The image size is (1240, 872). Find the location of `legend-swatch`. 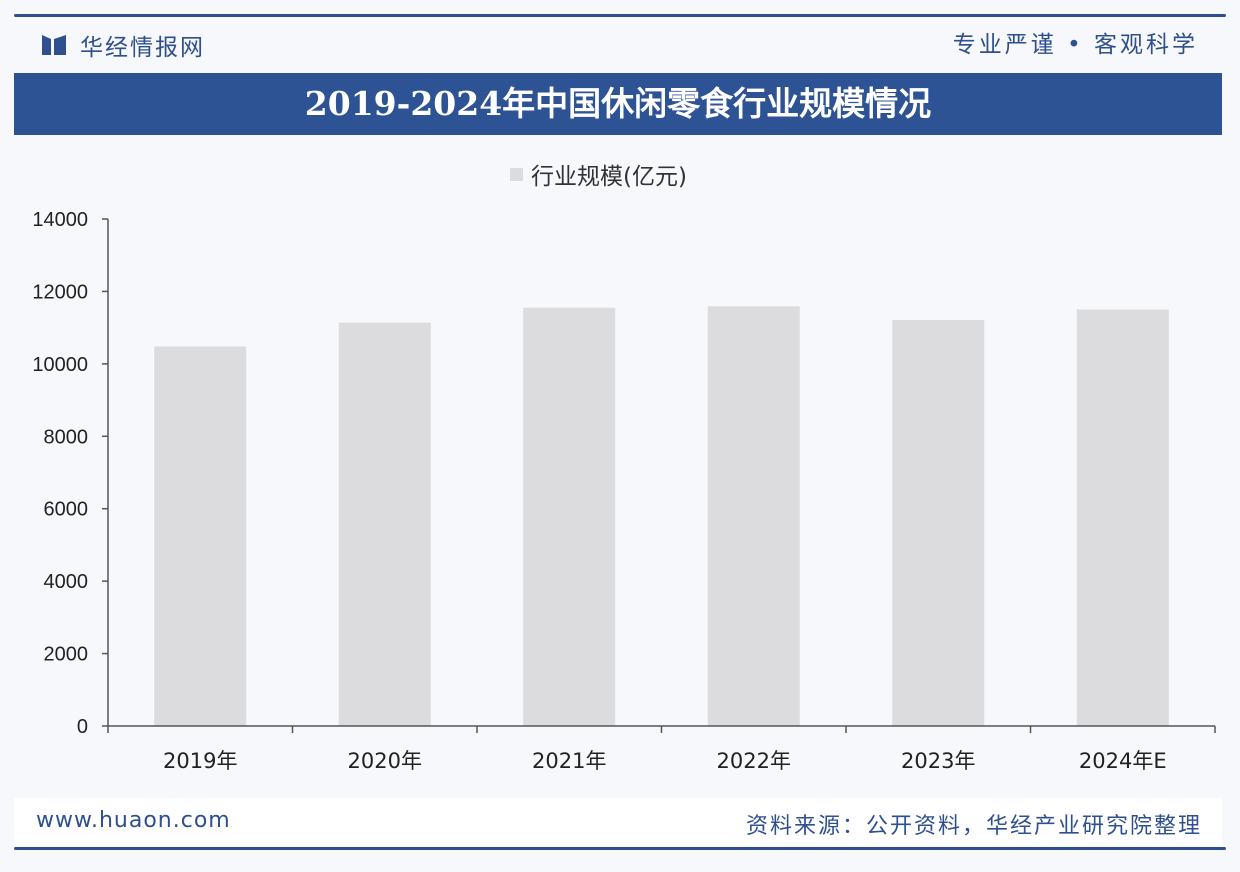

legend-swatch is located at coordinates (516, 174).